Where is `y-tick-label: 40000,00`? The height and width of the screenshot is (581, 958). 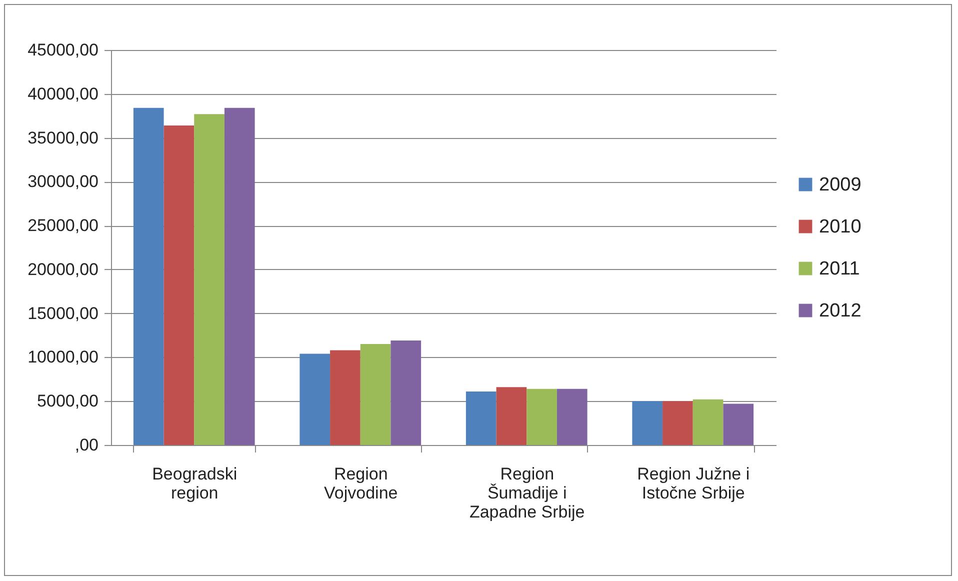 y-tick-label: 40000,00 is located at coordinates (63, 94).